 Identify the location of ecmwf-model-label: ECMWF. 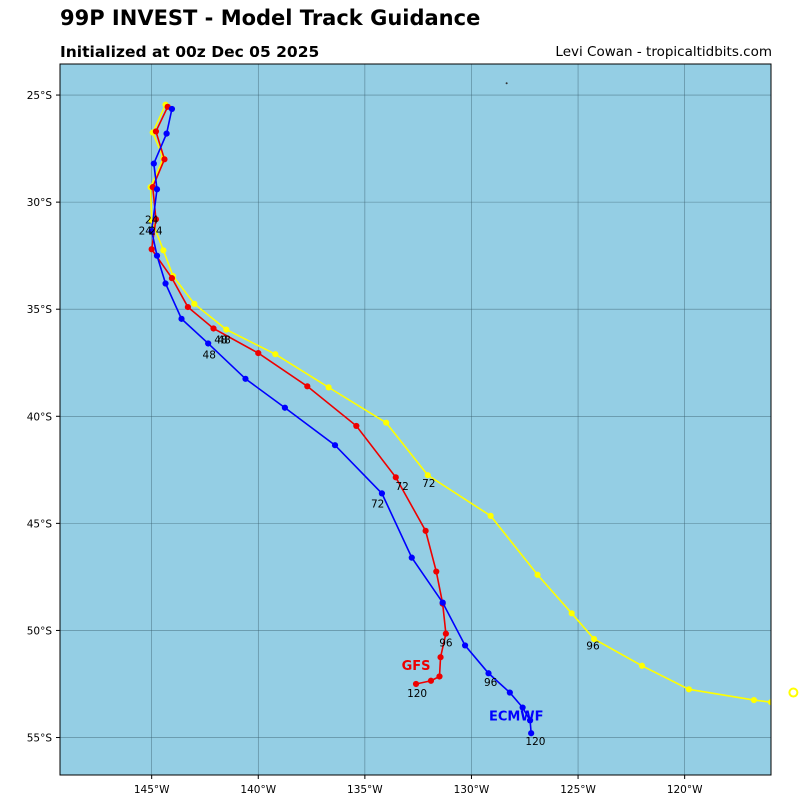
(516, 716).